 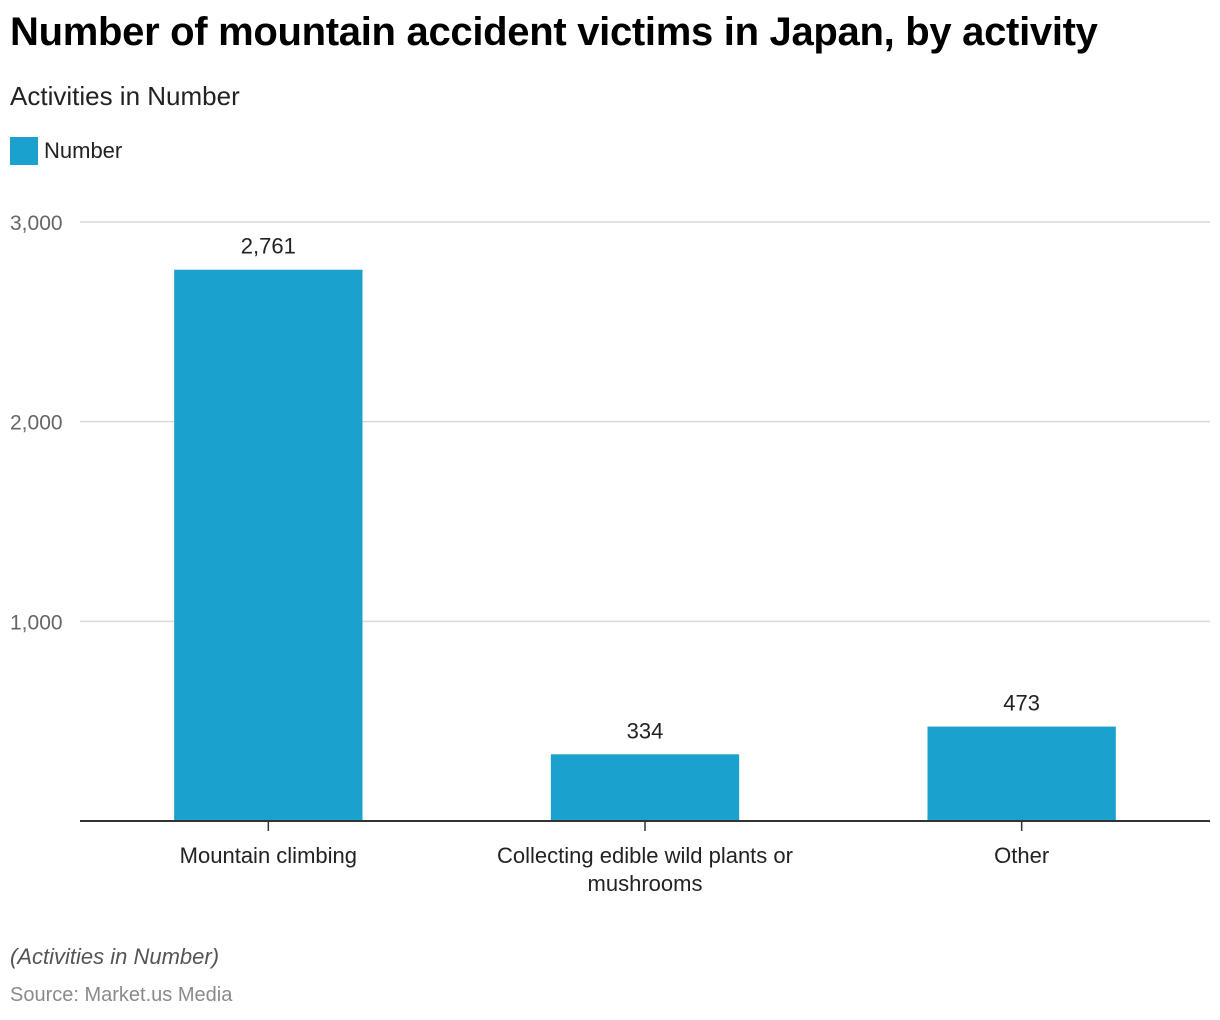 I want to click on x-tick-label-line: Collecting edible wild plants or, so click(x=645, y=855).